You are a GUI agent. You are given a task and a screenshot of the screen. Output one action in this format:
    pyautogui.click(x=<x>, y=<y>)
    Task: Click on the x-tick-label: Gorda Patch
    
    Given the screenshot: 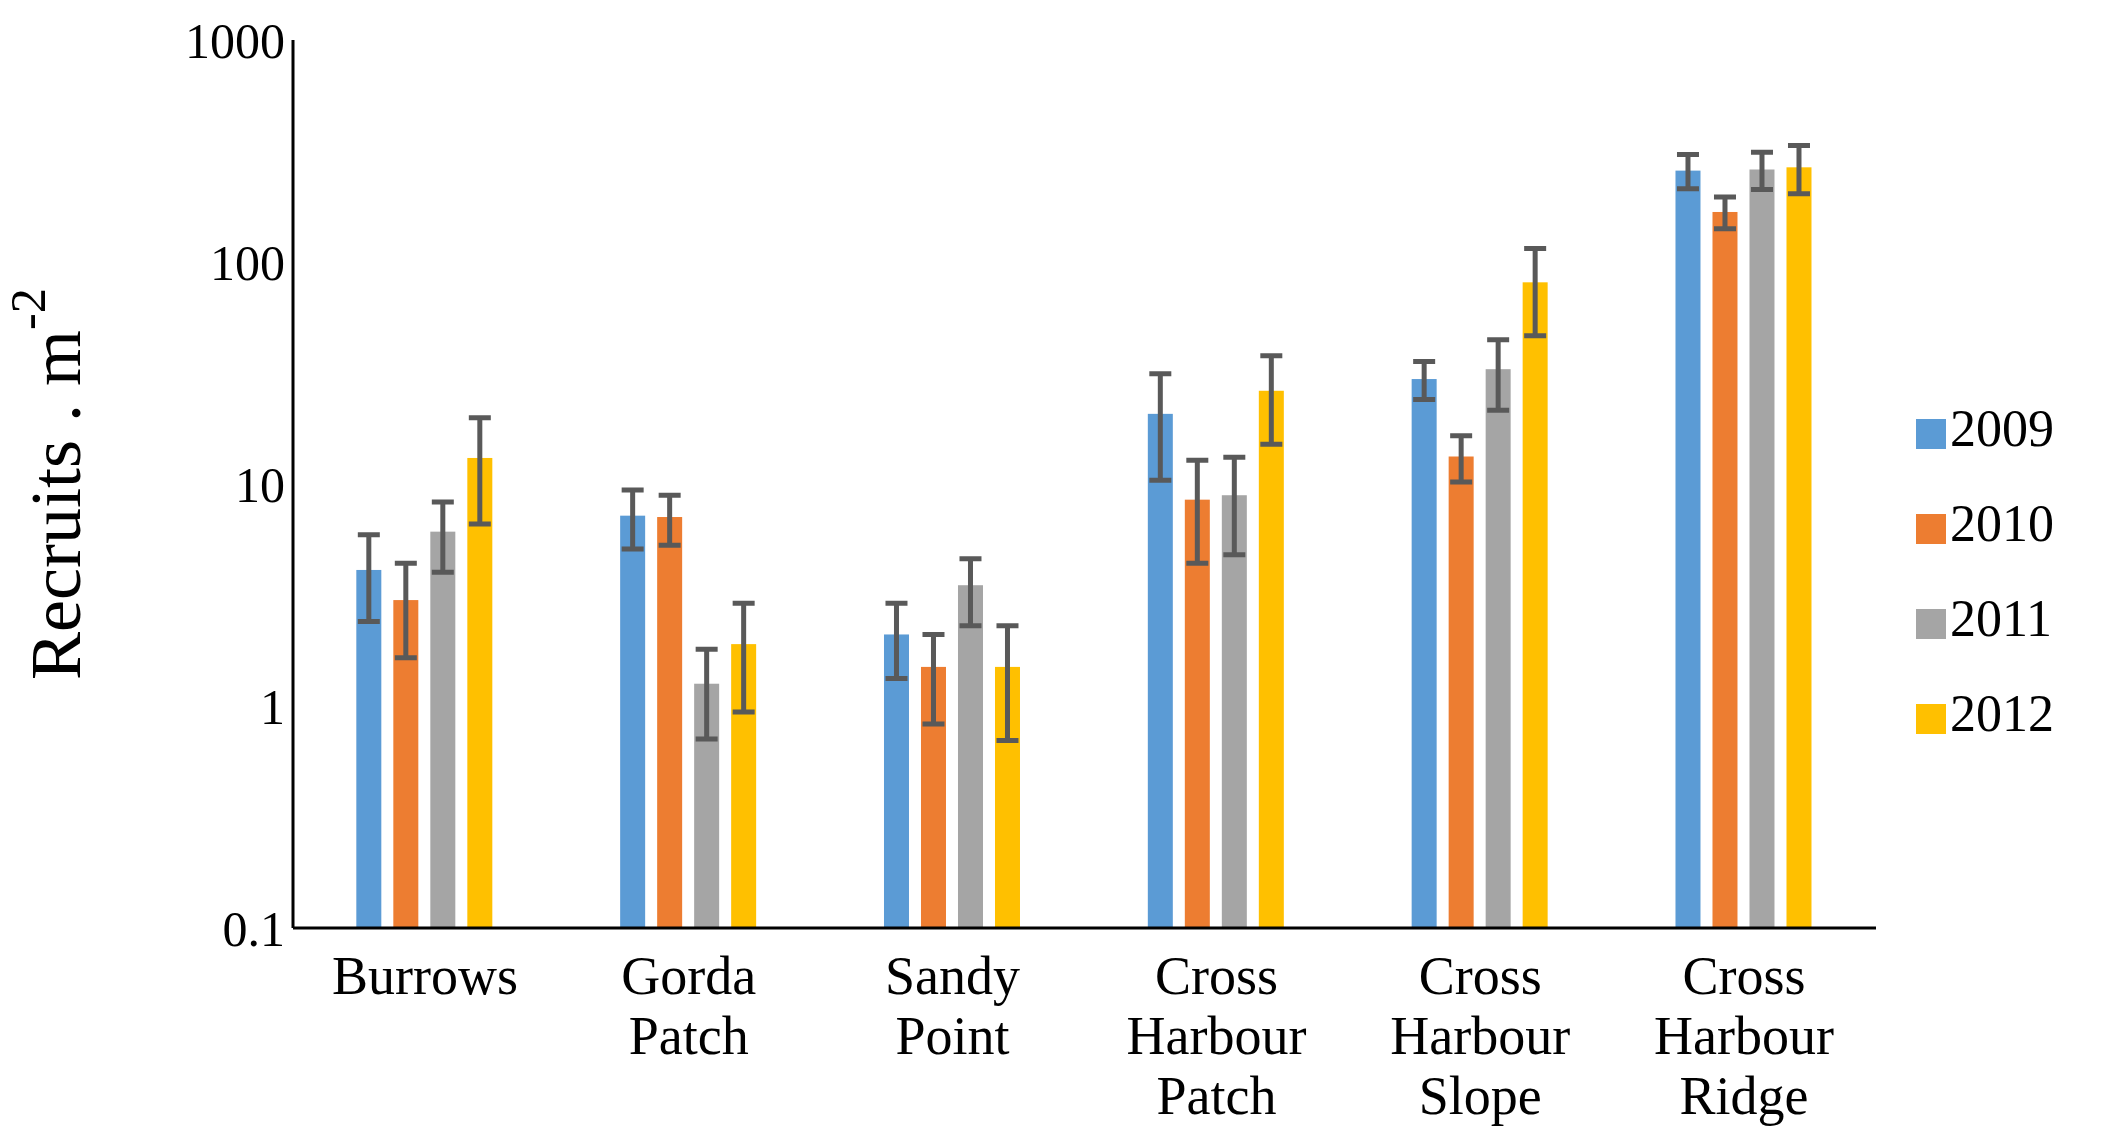 What is the action you would take?
    pyautogui.click(x=689, y=1006)
    